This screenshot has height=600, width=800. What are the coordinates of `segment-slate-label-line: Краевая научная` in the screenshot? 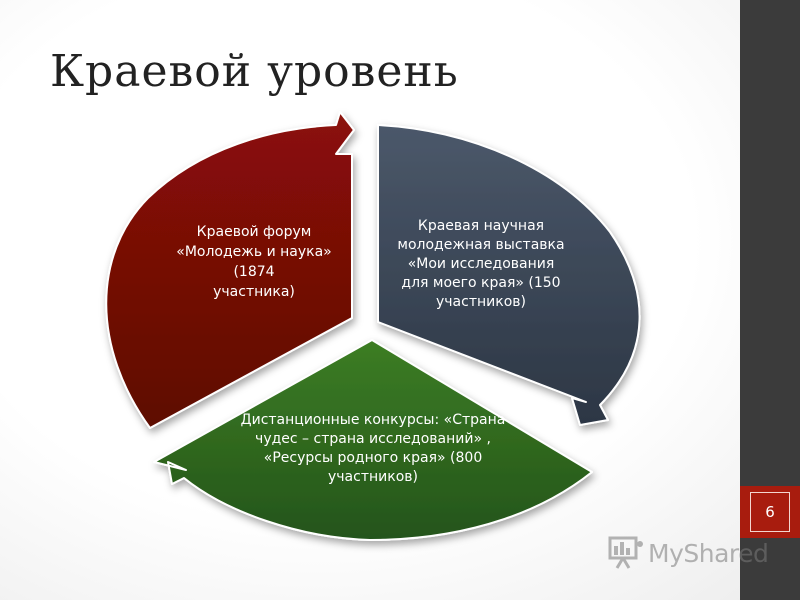 It's located at (481, 226).